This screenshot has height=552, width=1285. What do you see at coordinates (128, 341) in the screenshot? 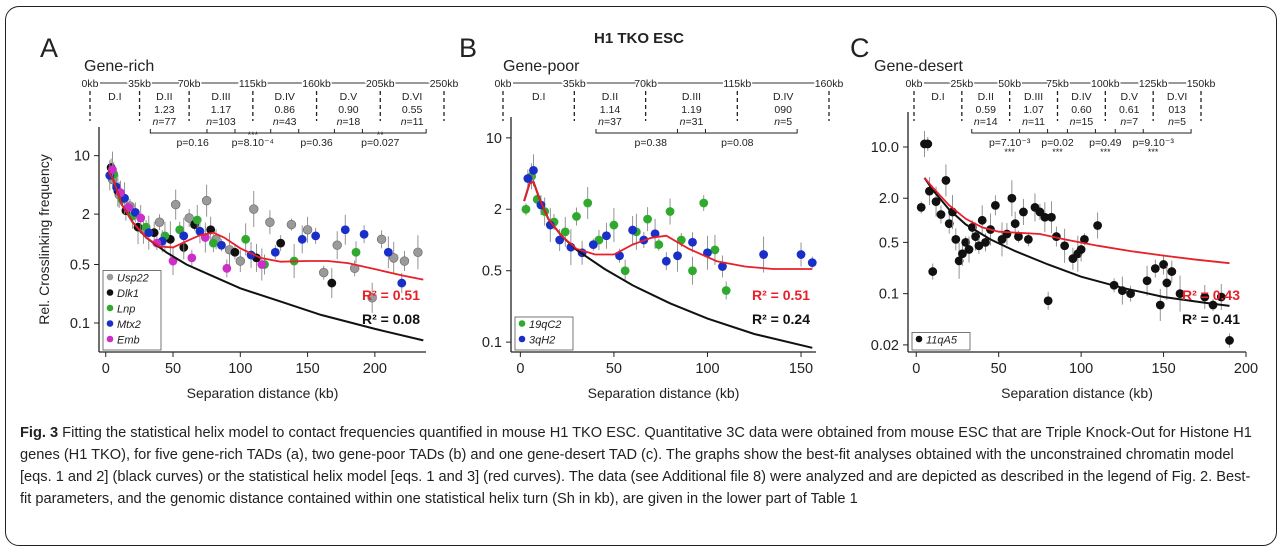
I see `legend-label: Emb` at bounding box center [128, 341].